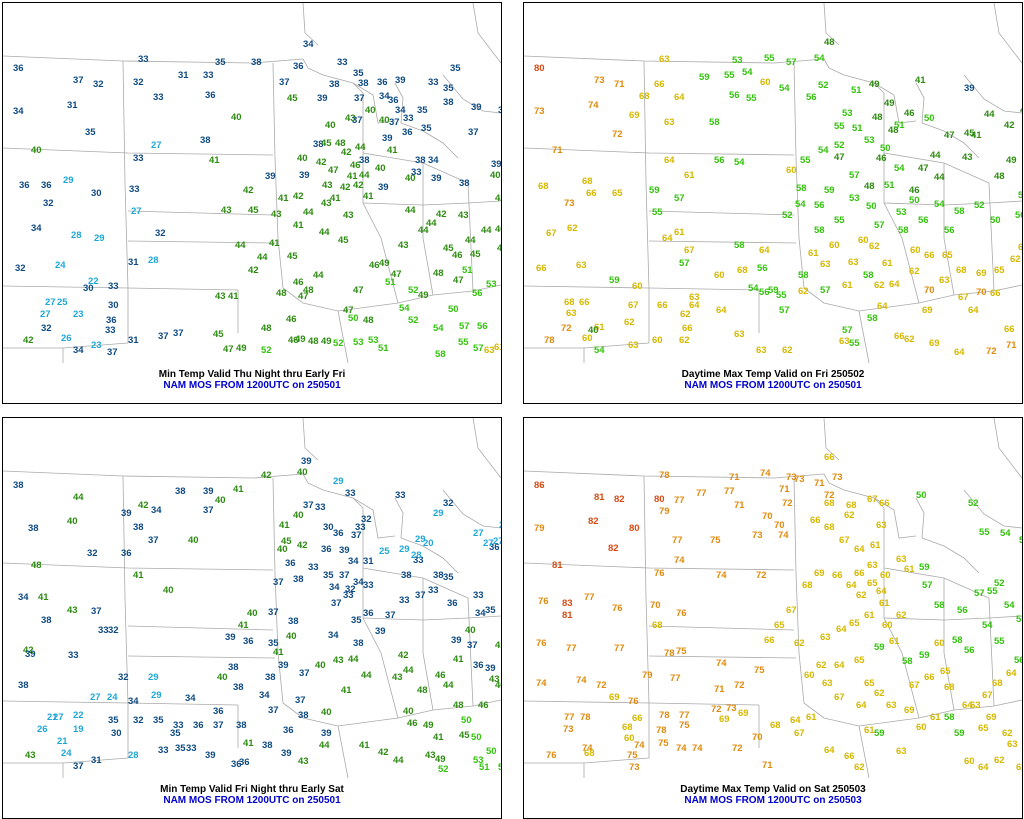  What do you see at coordinates (78, 715) in the screenshot?
I see `station-temp-label: 22` at bounding box center [78, 715].